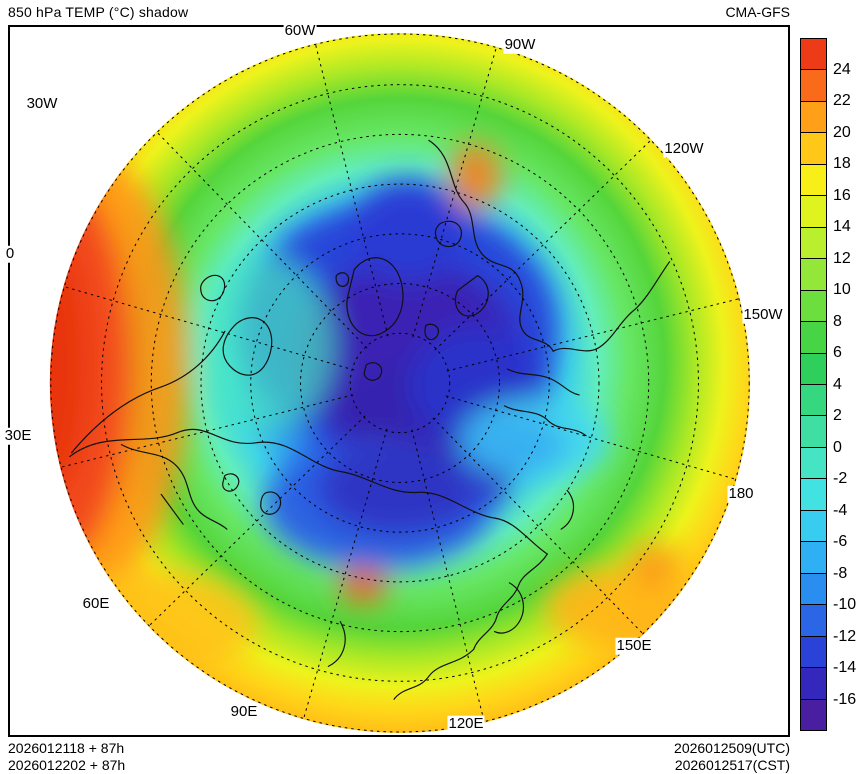 The height and width of the screenshot is (774, 860). I want to click on colorbar-tick: -16, so click(845, 699).